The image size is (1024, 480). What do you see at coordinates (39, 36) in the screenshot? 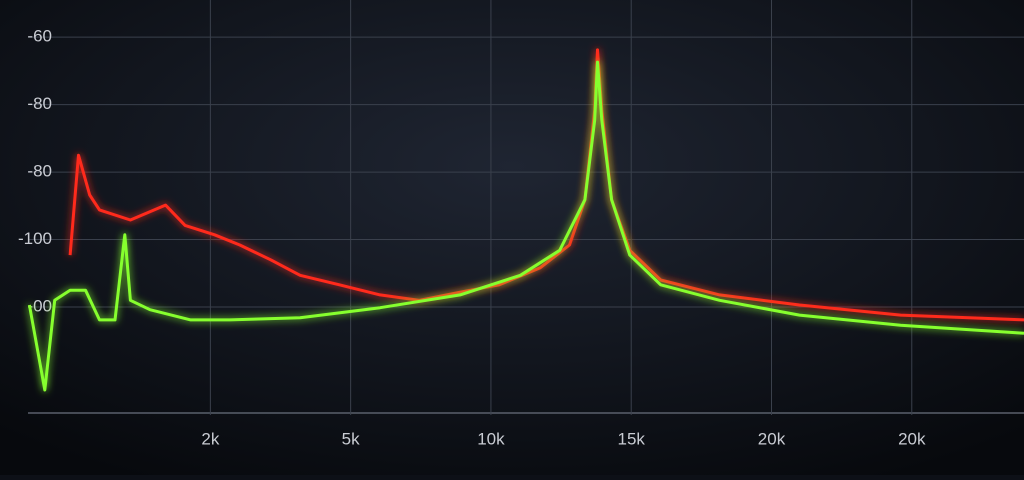
I see `y-tick-label: -60` at bounding box center [39, 36].